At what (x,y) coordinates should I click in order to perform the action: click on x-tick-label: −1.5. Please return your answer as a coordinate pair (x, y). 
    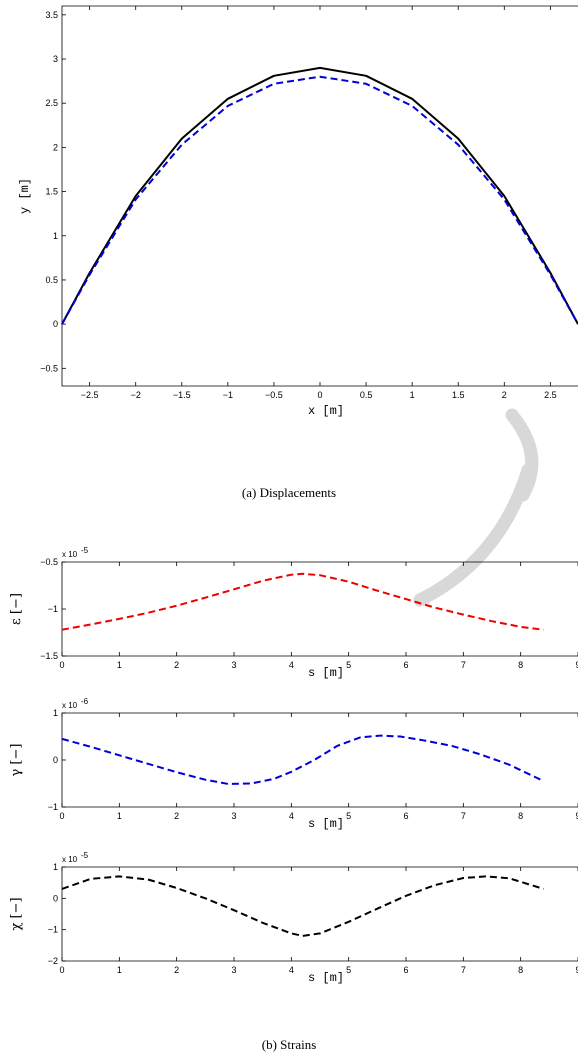
    Looking at the image, I should click on (182, 395).